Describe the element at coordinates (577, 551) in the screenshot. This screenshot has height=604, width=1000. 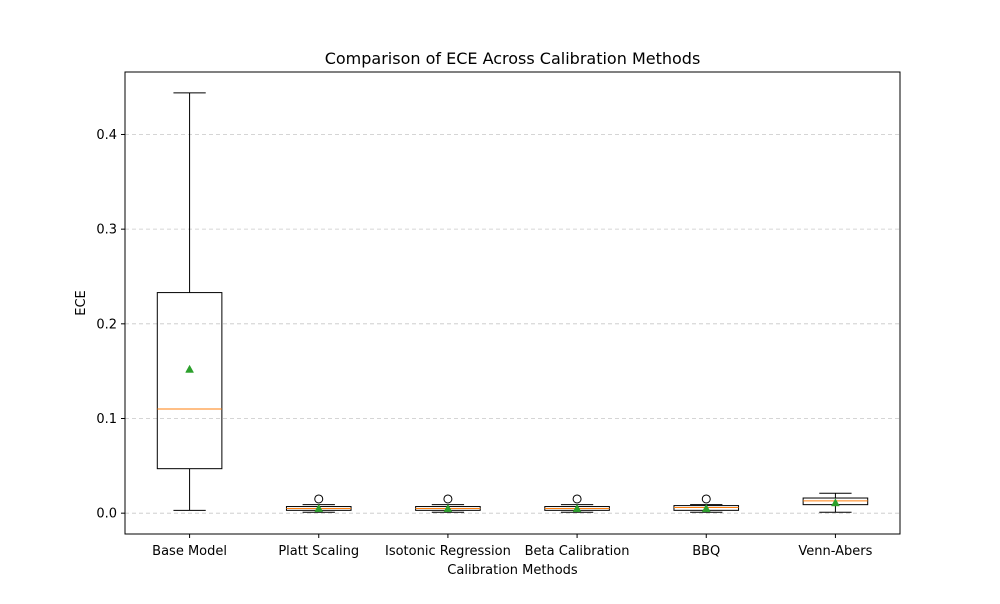
I see `x-tick-label: Beta Calibration` at that location.